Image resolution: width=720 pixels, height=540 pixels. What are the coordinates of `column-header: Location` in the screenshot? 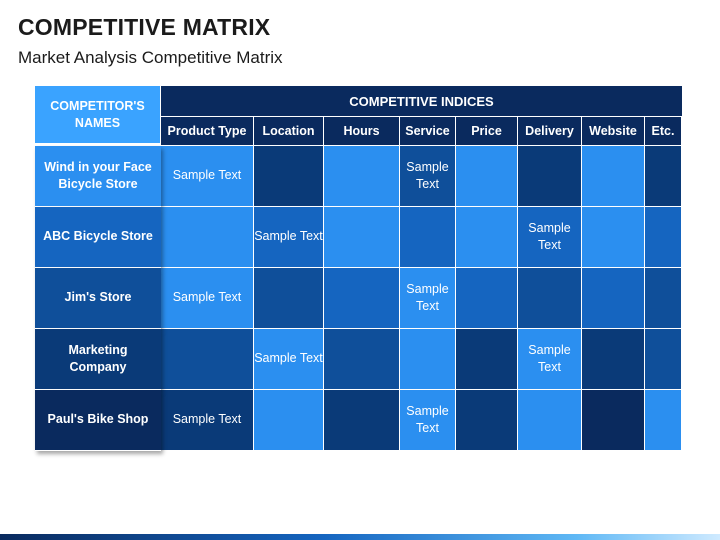 It's located at (289, 131).